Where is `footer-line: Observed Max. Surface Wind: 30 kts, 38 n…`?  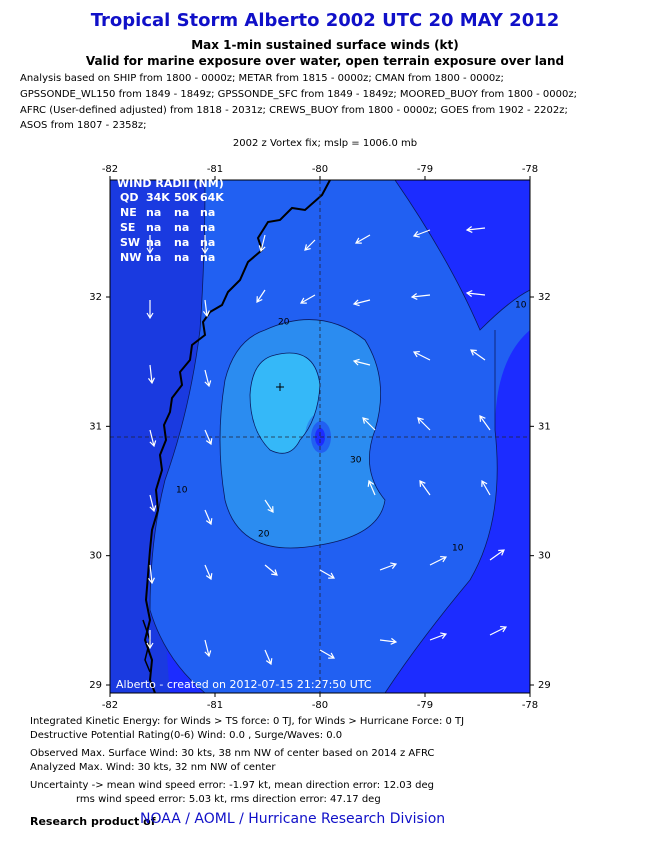
footer-line: Observed Max. Surface Wind: 30 kts, 38 n… is located at coordinates (232, 753).